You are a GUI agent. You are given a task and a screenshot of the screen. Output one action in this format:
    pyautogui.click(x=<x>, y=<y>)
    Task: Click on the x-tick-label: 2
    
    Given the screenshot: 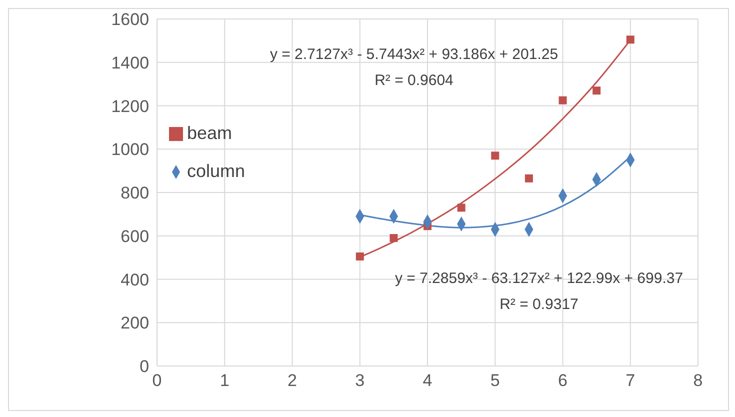 What is the action you would take?
    pyautogui.click(x=293, y=380)
    